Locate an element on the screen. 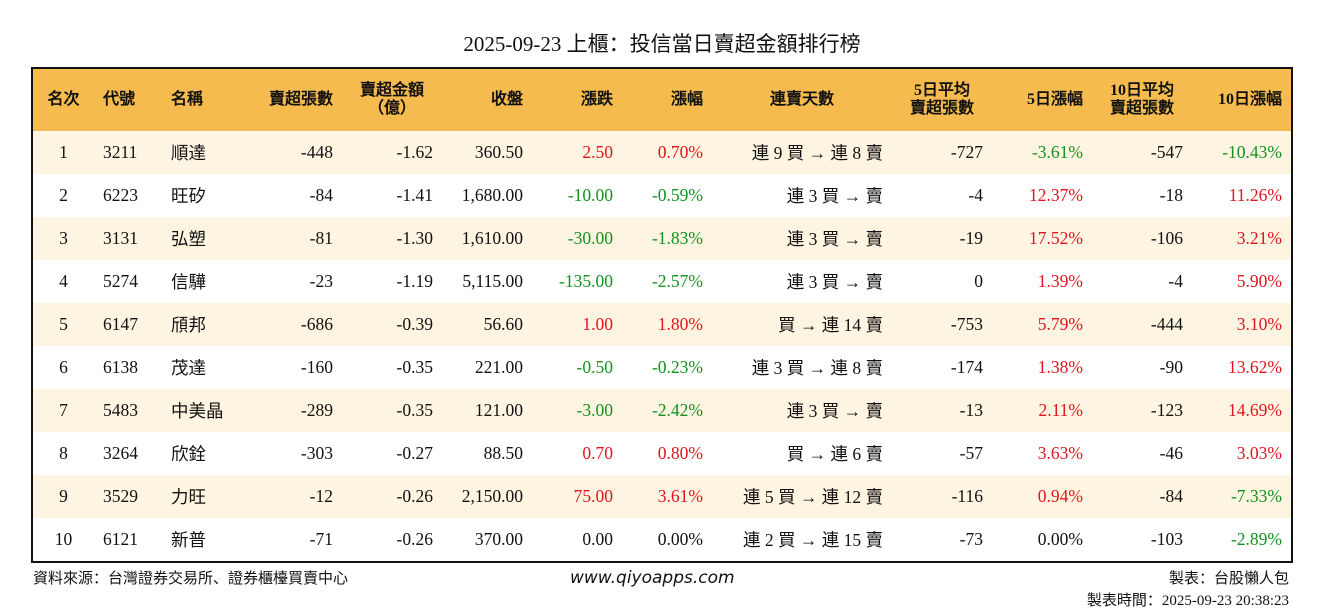  cell: -0.35 is located at coordinates (414, 410).